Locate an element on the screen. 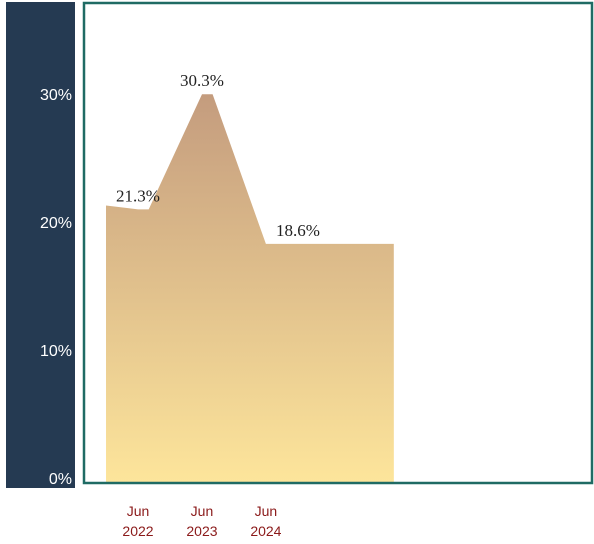 Image resolution: width=594 pixels, height=544 pixels. x-tick-labels: Jun 2022 Jun 2023 Jun 2024 is located at coordinates (201, 521).